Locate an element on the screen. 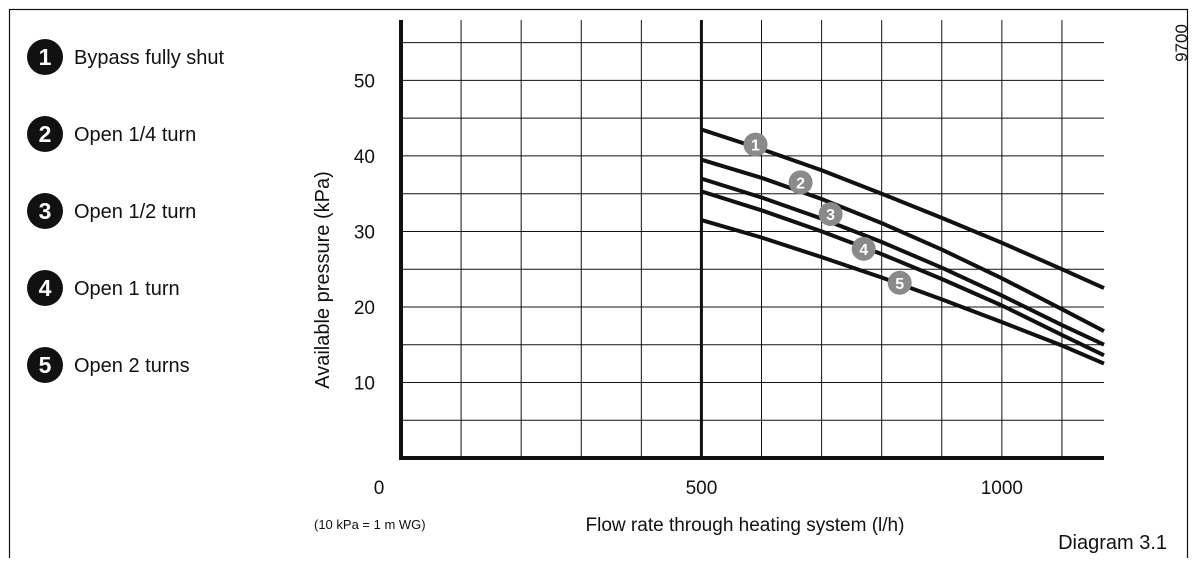 The height and width of the screenshot is (563, 1192). y-tick-label: 50 is located at coordinates (364, 81).